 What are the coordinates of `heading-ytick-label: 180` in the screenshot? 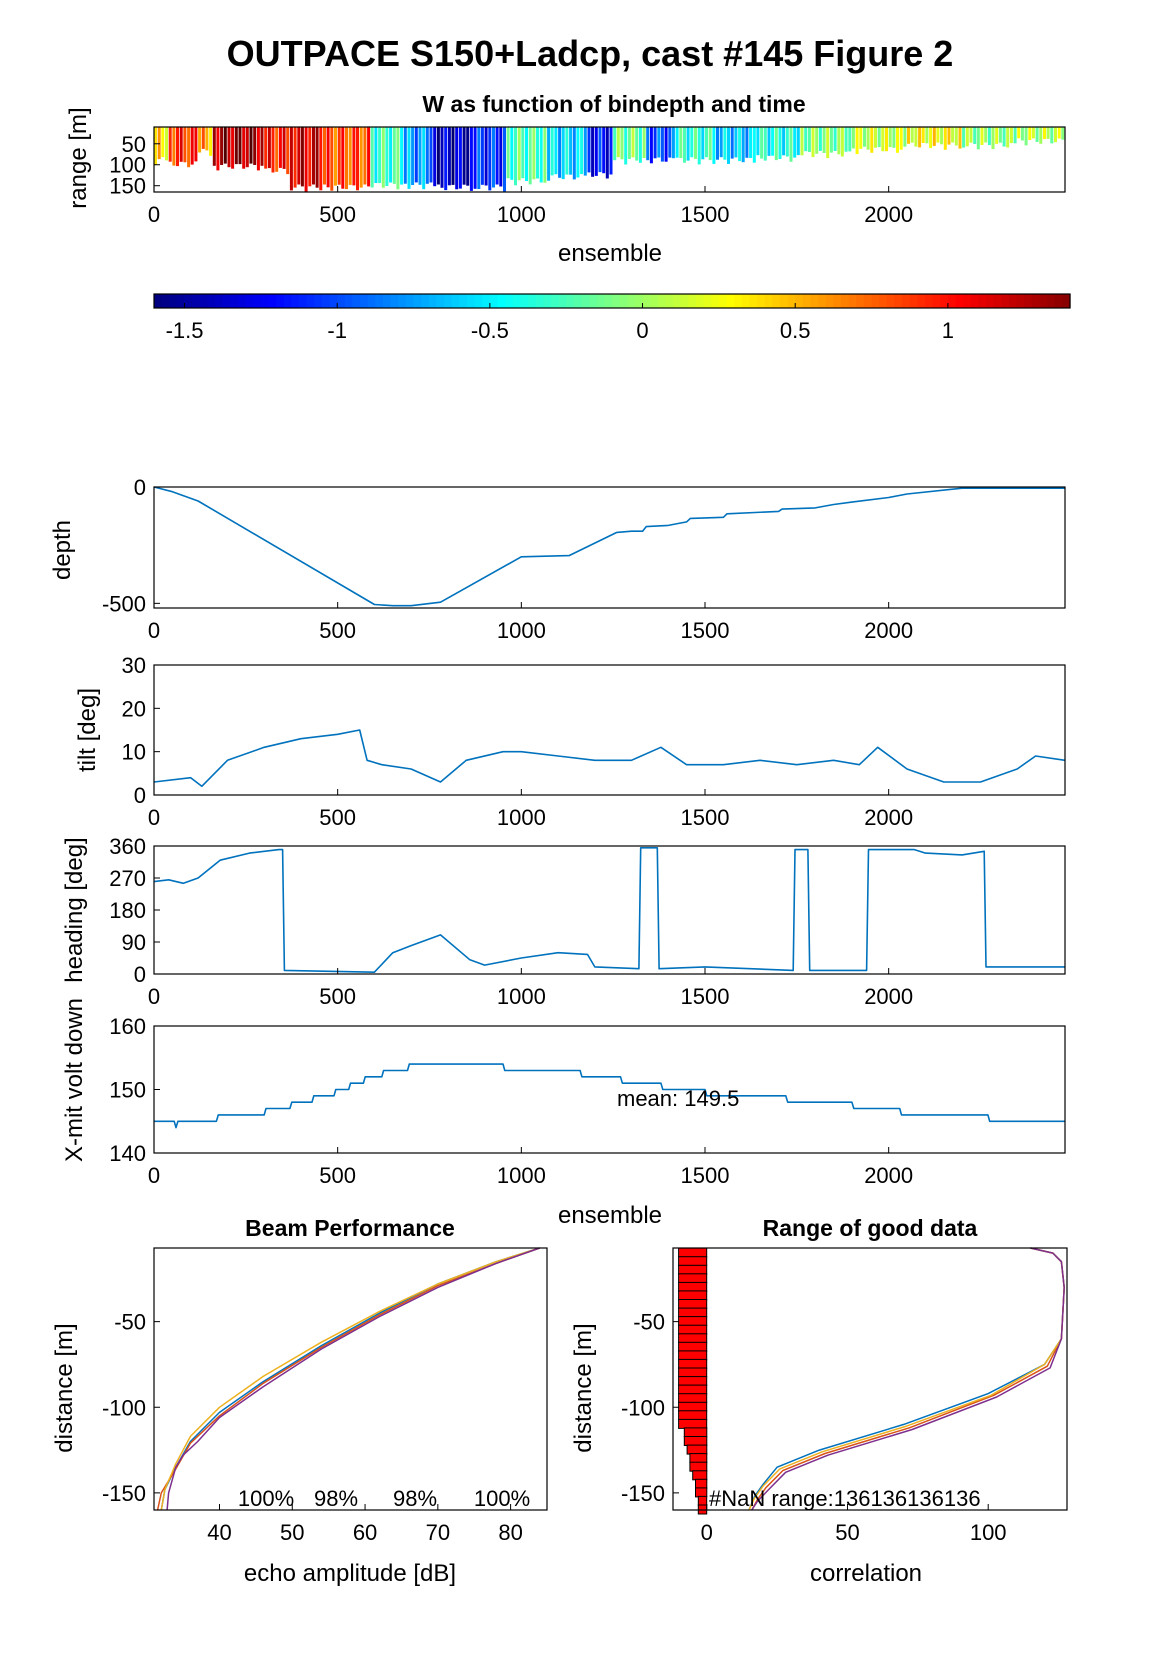 It's located at (127, 910).